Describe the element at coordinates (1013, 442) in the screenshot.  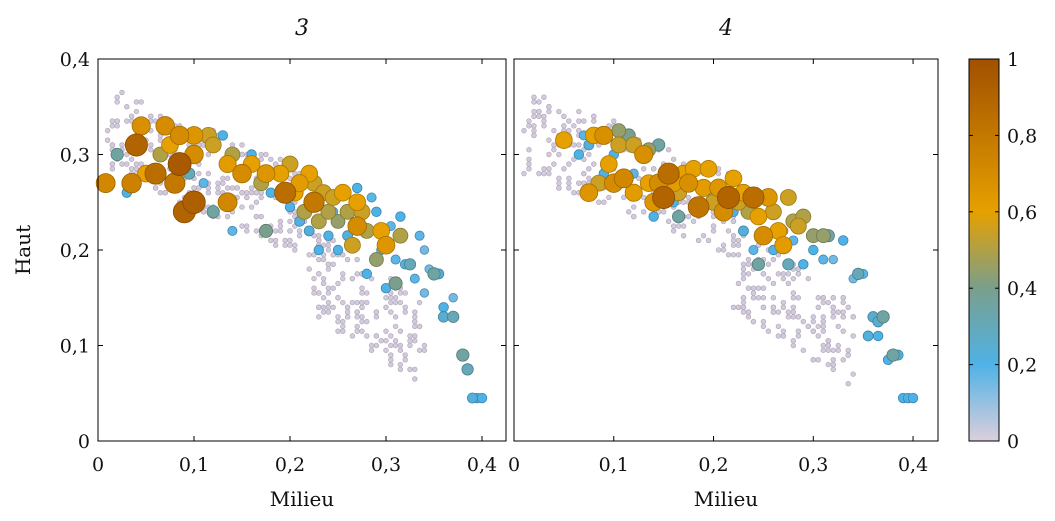
I see `colorbar-tick-label: 0` at that location.